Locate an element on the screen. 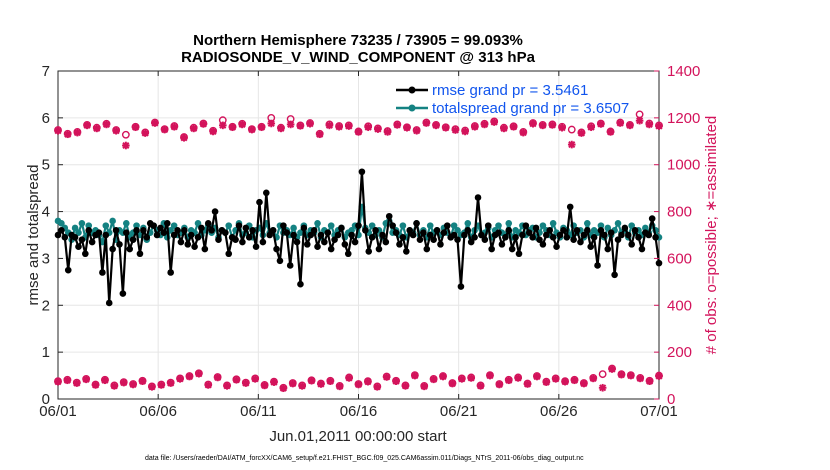  y-tick-label: 7 is located at coordinates (46, 71).